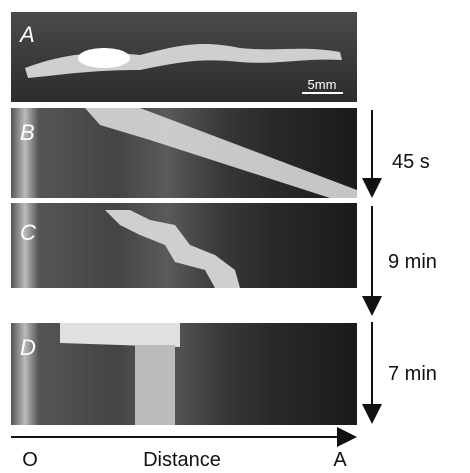  I want to click on duration: 9 min, so click(412, 262).